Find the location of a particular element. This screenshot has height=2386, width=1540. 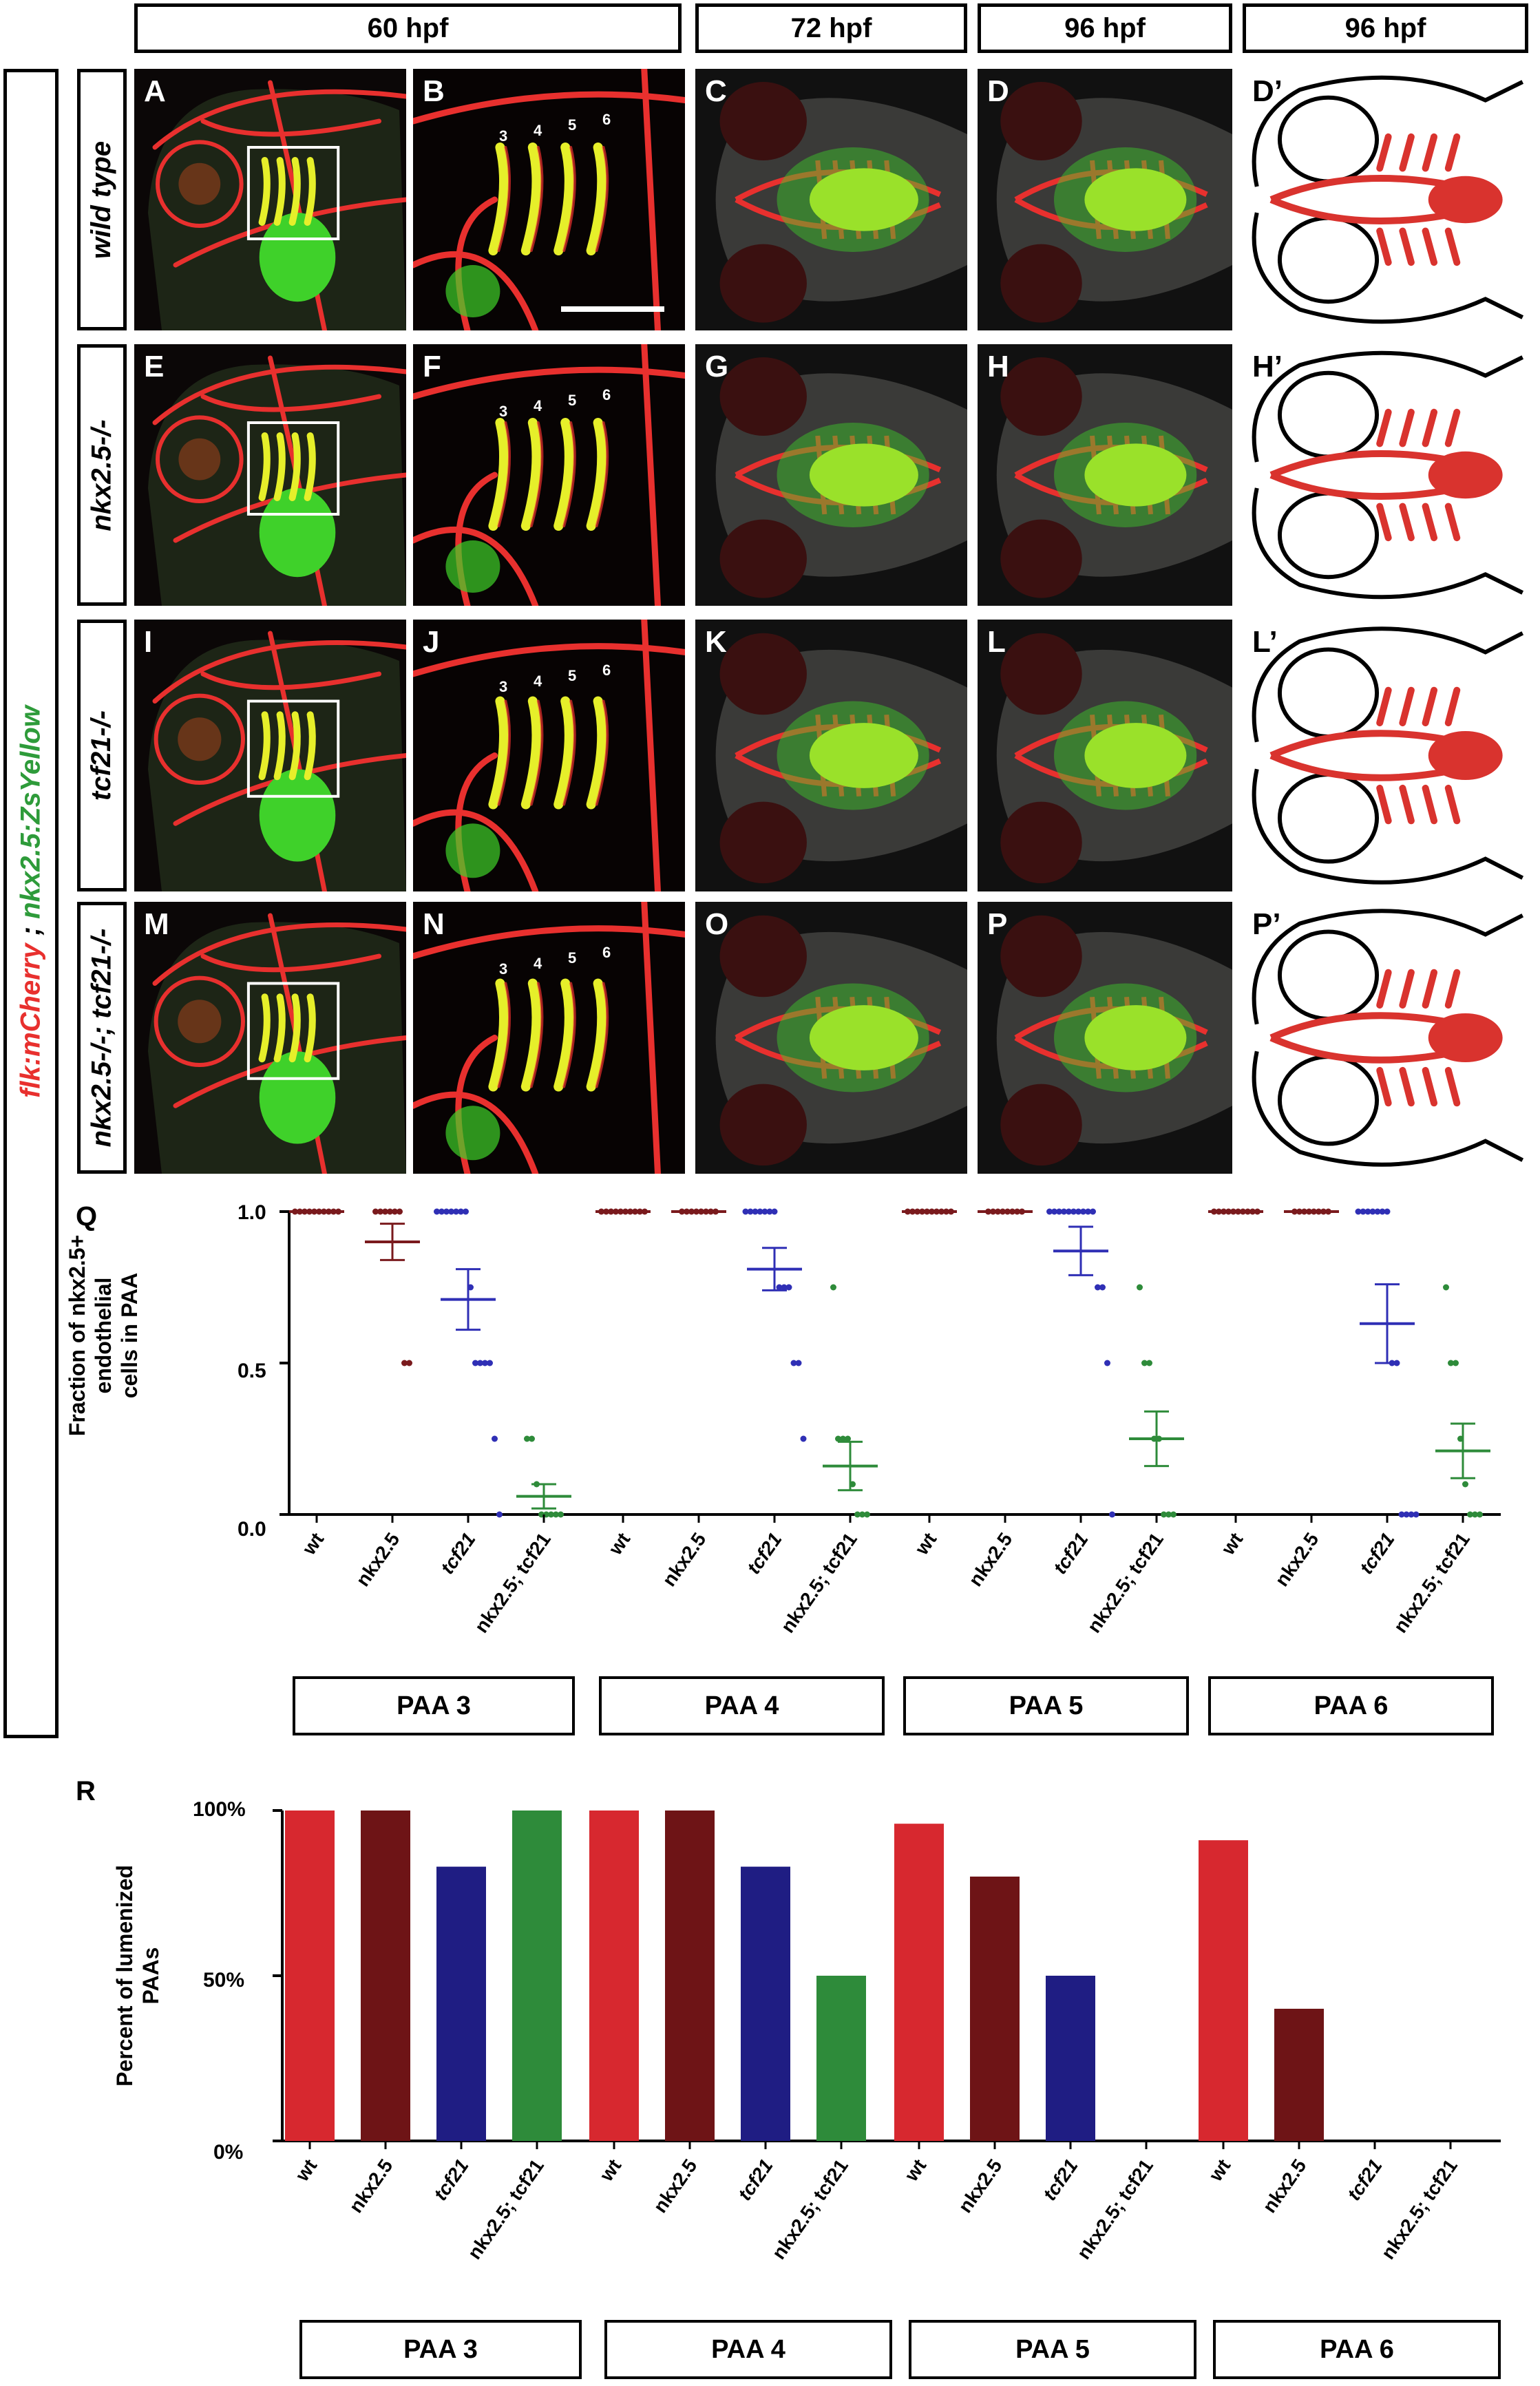

image-panel-N: N 3 4 5 6 is located at coordinates (549, 1038).